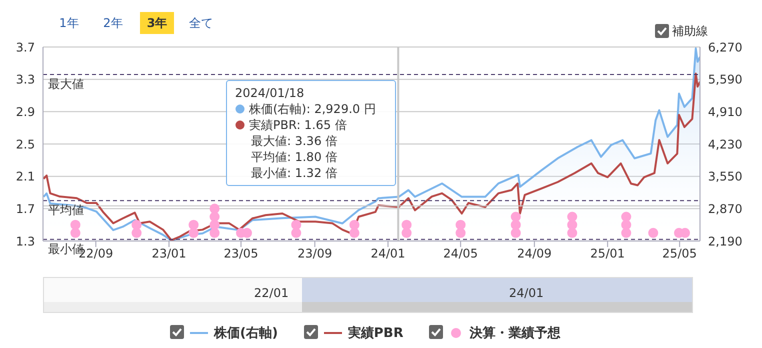  I want to click on y-tick-label: 1.7, so click(25, 209).